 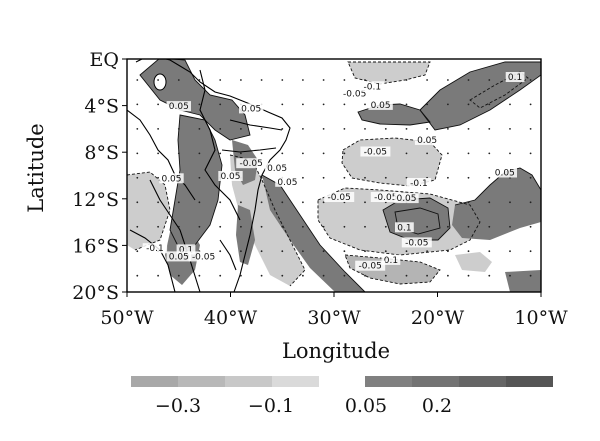 What do you see at coordinates (515, 78) in the screenshot?
I see `contour-label: 0.1` at bounding box center [515, 78].